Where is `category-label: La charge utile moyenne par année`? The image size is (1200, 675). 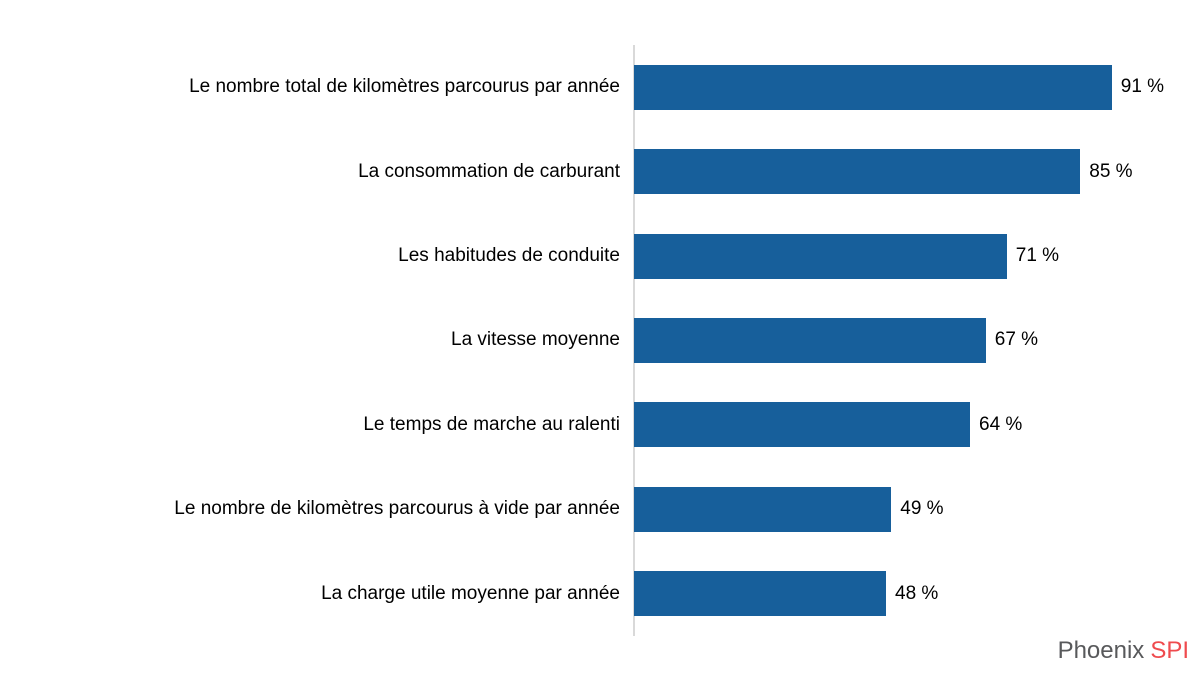 category-label: La charge utile moyenne par année is located at coordinates (470, 593).